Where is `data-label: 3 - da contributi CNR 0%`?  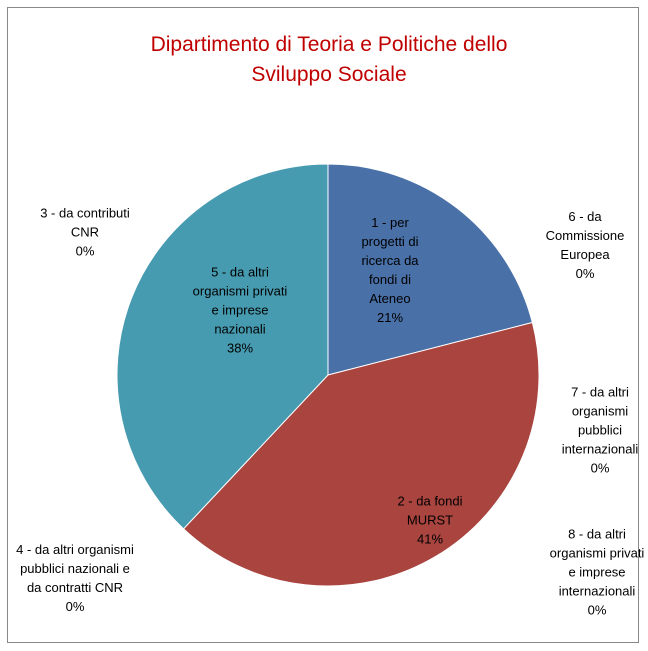 data-label: 3 - da contributi CNR 0% is located at coordinates (85, 232).